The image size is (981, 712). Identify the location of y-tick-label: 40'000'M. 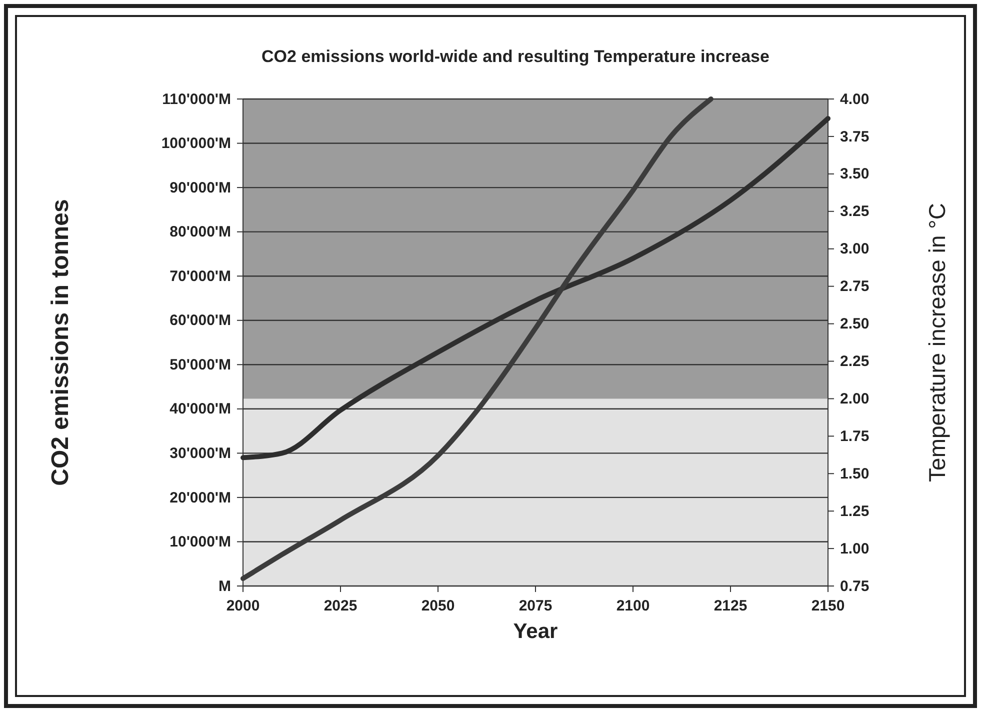
(200, 409).